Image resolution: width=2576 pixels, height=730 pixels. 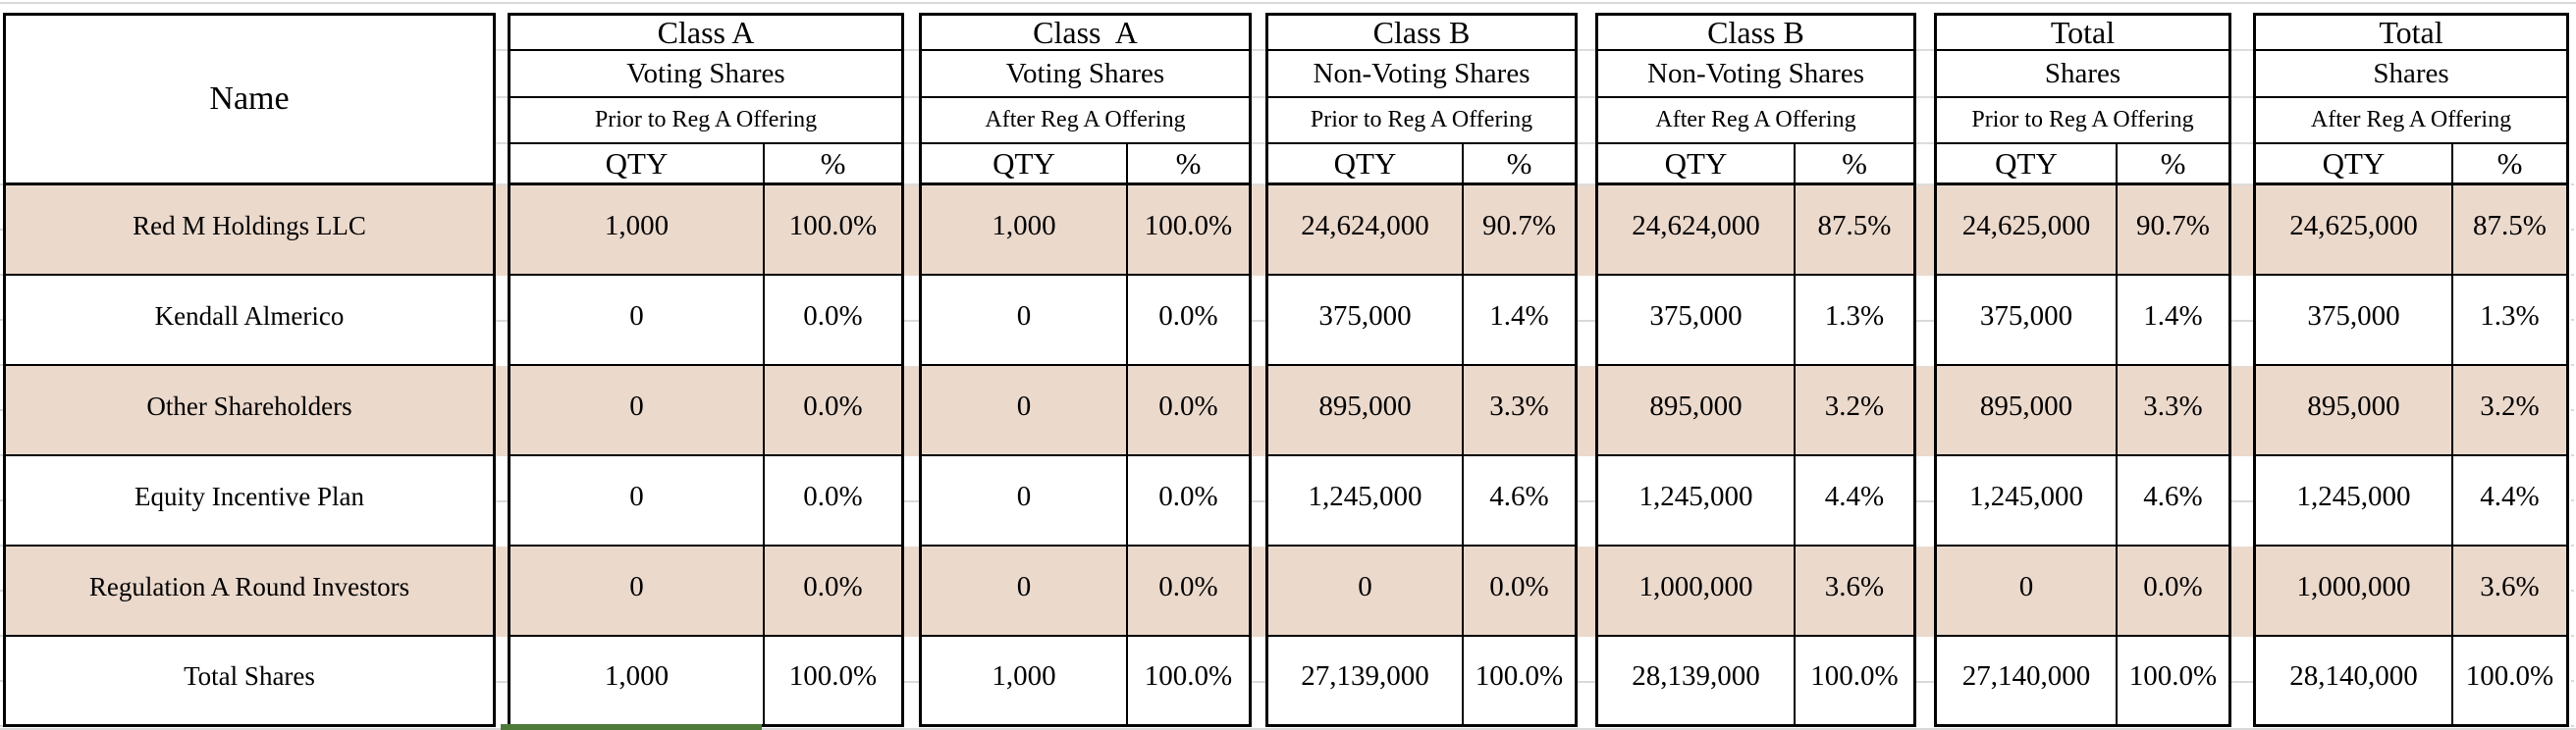 What do you see at coordinates (249, 501) in the screenshot?
I see `row-name-cell: Equity Incentive Plan` at bounding box center [249, 501].